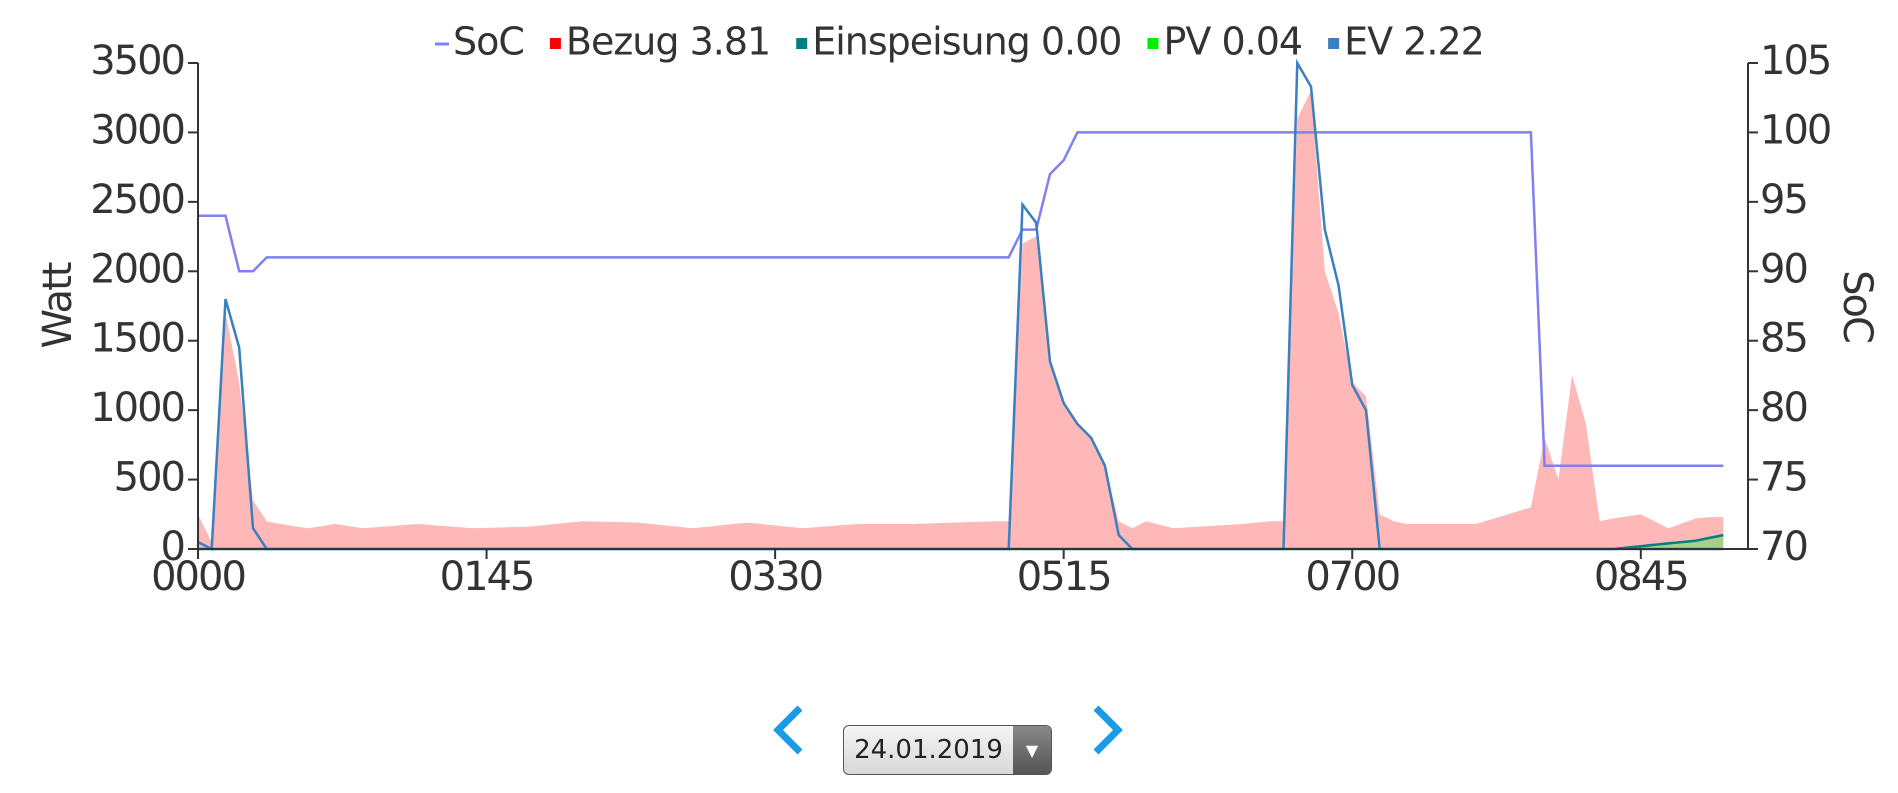 The width and height of the screenshot is (1898, 793). What do you see at coordinates (1783, 200) in the screenshot?
I see `y2-tick-label: 95` at bounding box center [1783, 200].